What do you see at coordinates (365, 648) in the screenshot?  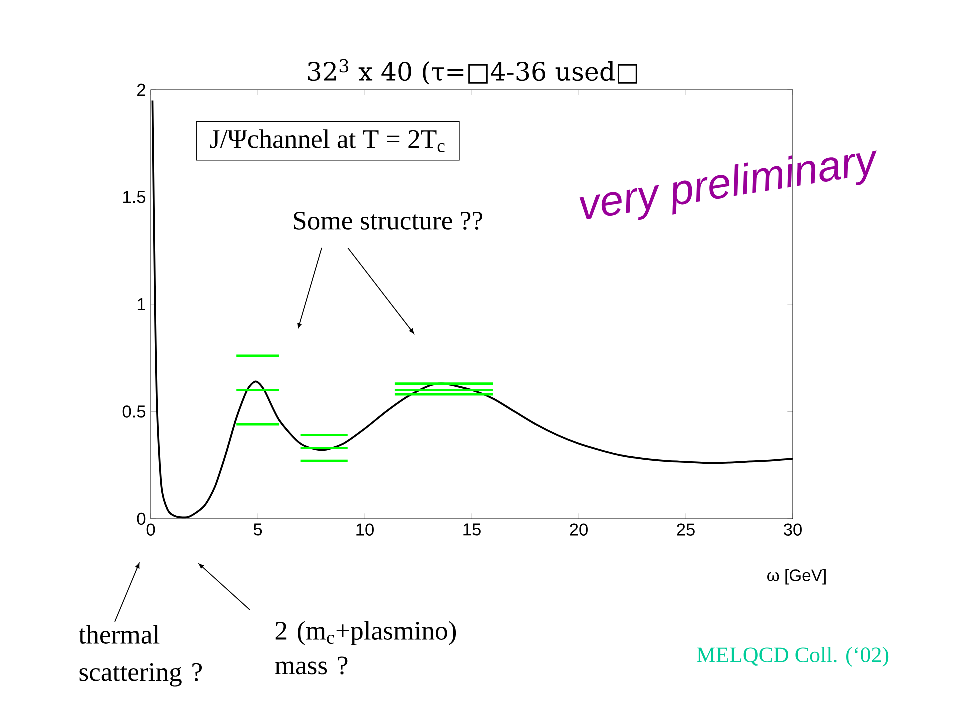 I see `text: 2 (m$_{c}$+plasmino) mass ?` at bounding box center [365, 648].